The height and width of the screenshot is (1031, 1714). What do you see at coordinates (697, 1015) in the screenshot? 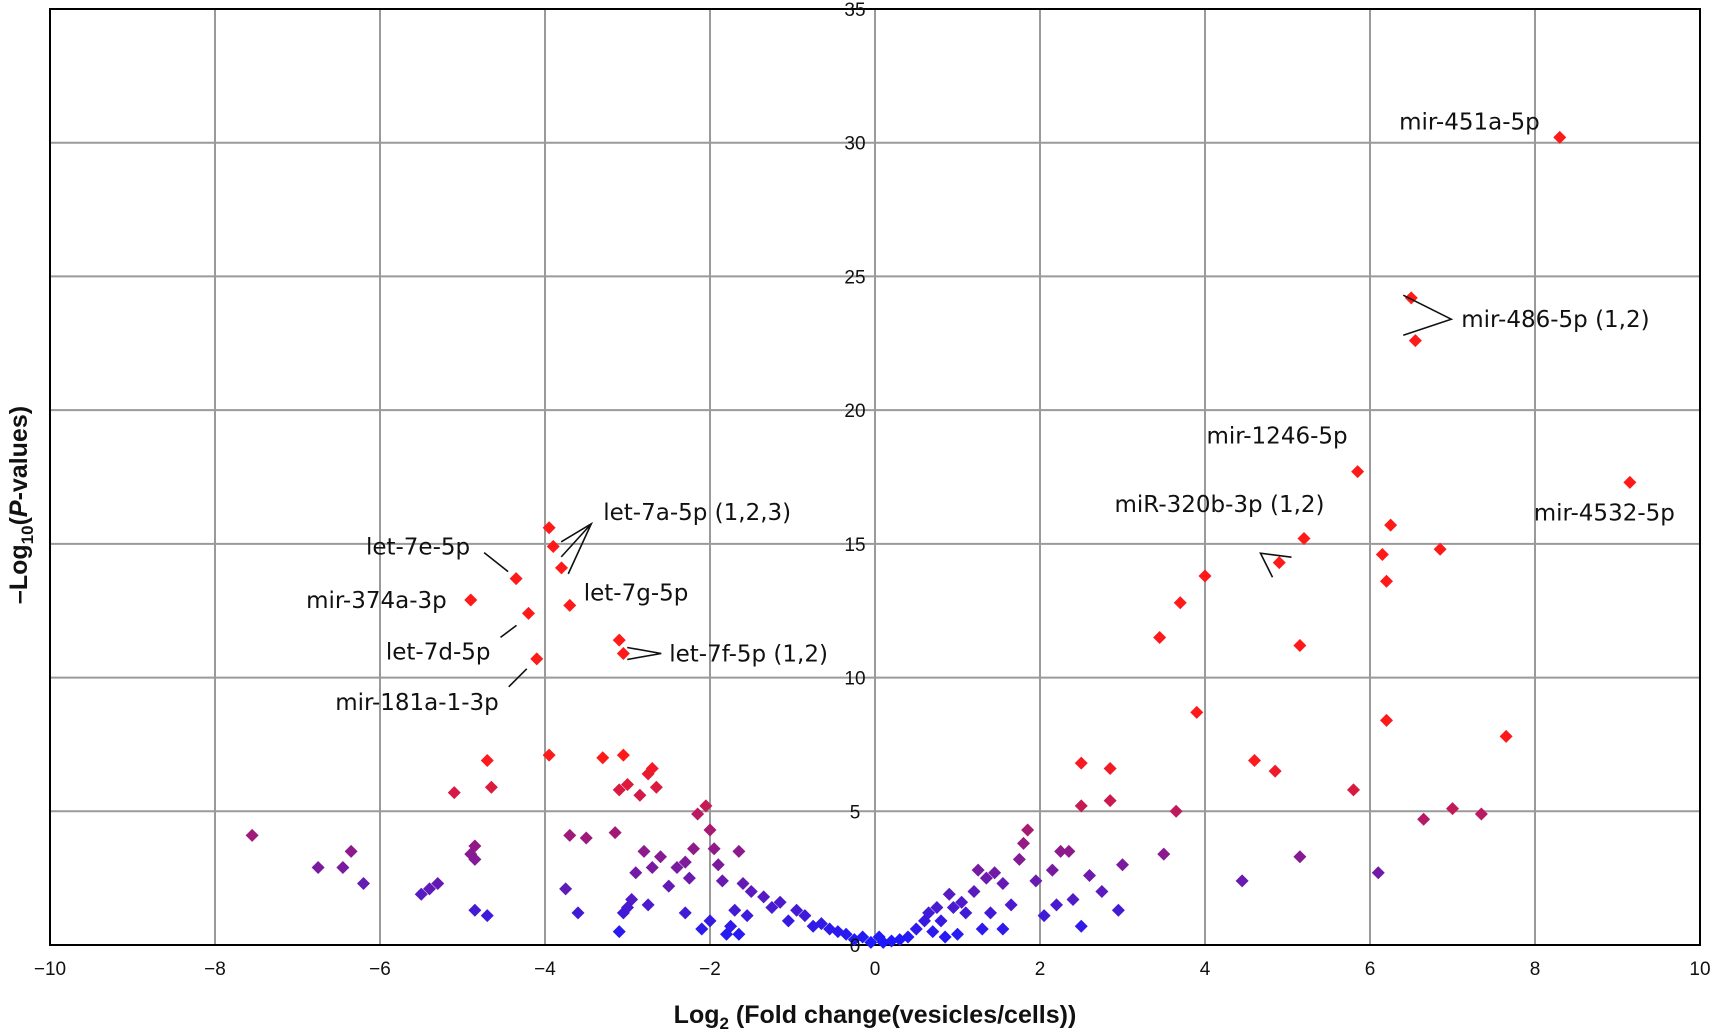
I see `x-axis-title-pre: Log` at bounding box center [697, 1015].